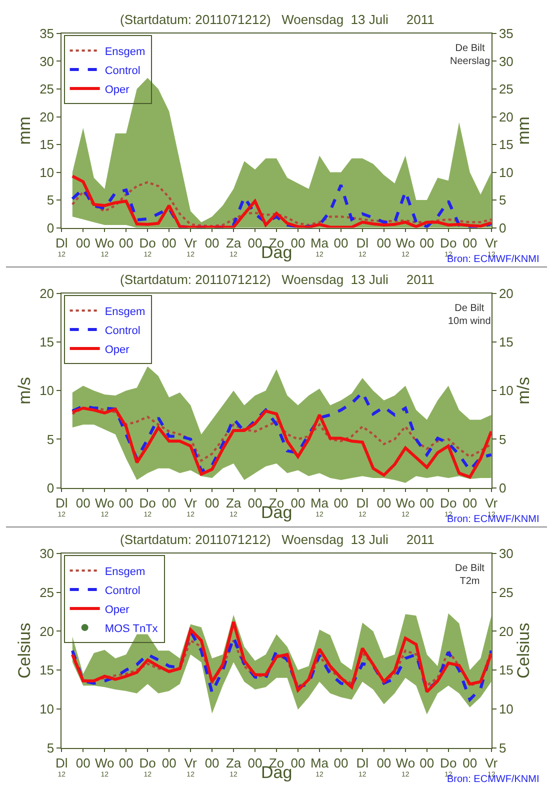 The height and width of the screenshot is (795, 554). Describe the element at coordinates (469, 315) in the screenshot. I see `annotation: De Bilt 10m wind` at that location.